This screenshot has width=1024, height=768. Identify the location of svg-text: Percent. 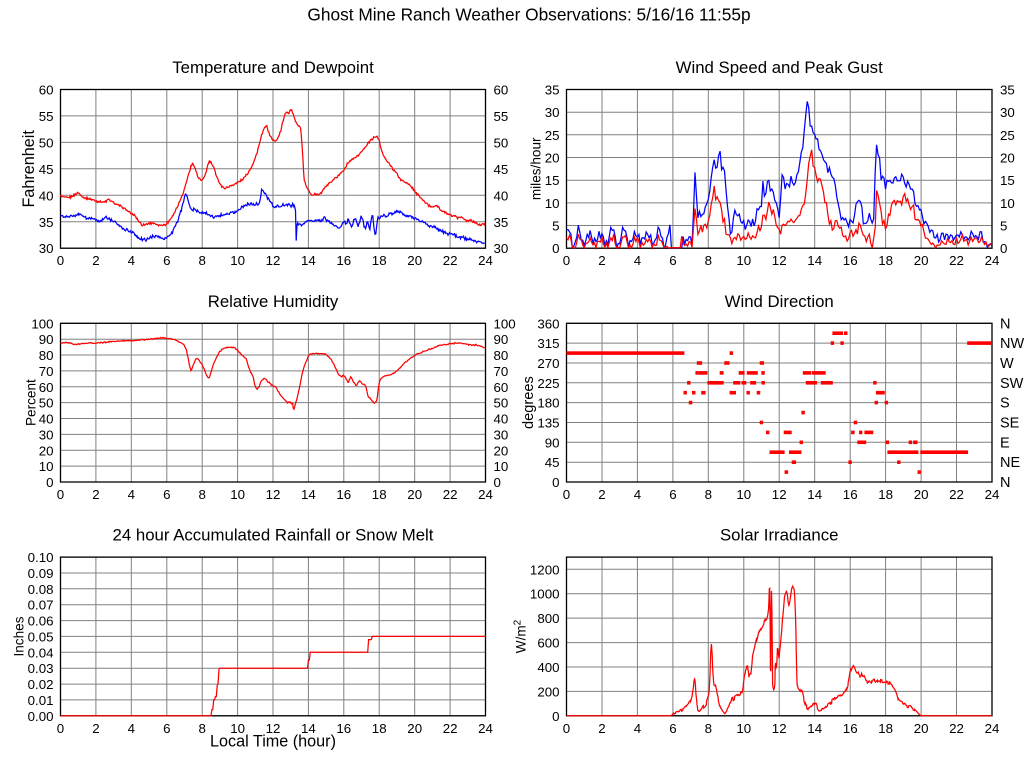
(31, 402).